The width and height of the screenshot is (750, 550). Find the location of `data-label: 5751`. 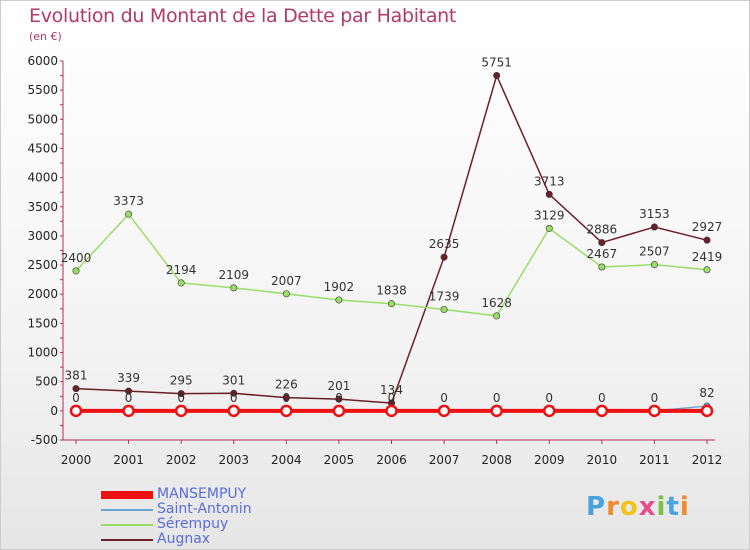

data-label: 5751 is located at coordinates (496, 63).